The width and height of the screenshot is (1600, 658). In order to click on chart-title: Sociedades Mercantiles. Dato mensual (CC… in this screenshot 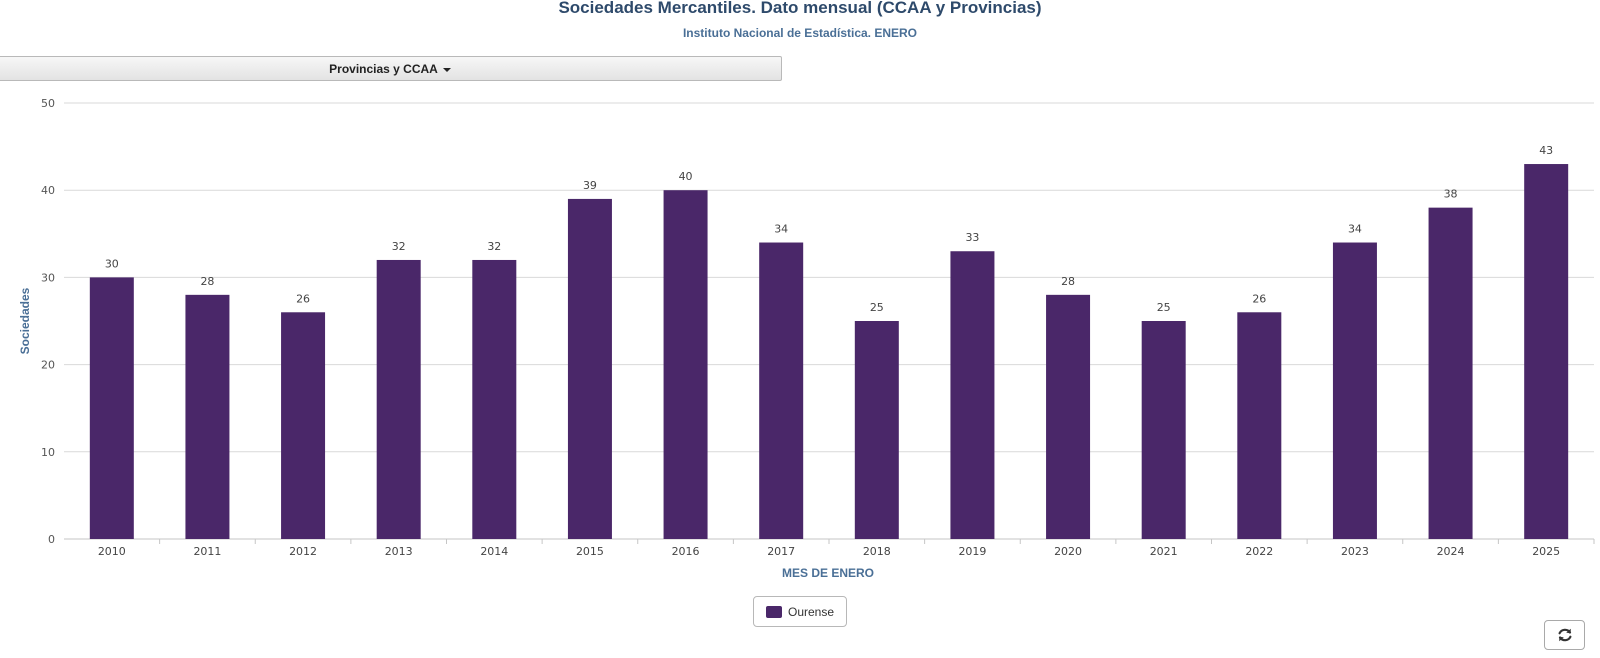, I will do `click(800, 8)`.